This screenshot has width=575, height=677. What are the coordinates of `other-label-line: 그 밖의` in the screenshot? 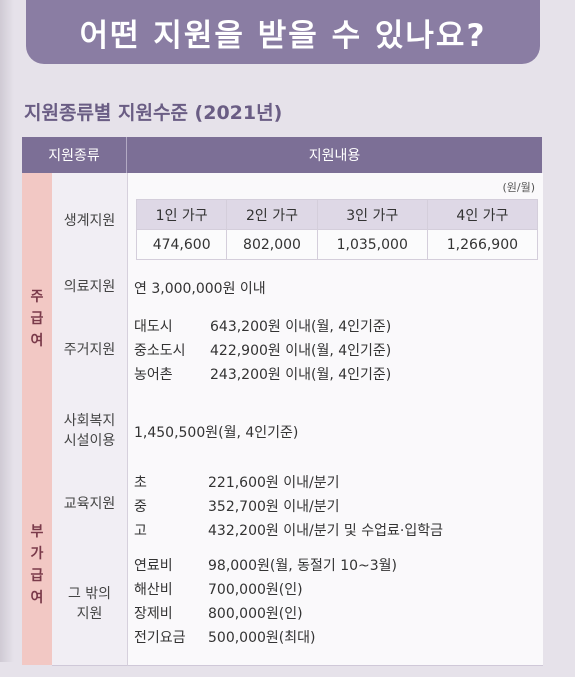 It's located at (89, 594).